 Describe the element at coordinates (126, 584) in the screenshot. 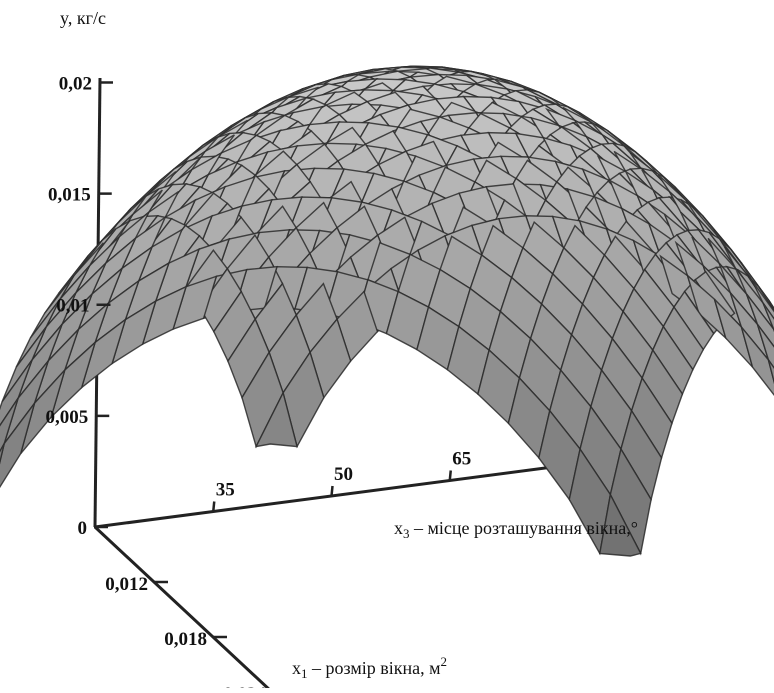

I see `x1-tick-label: 0,012` at that location.